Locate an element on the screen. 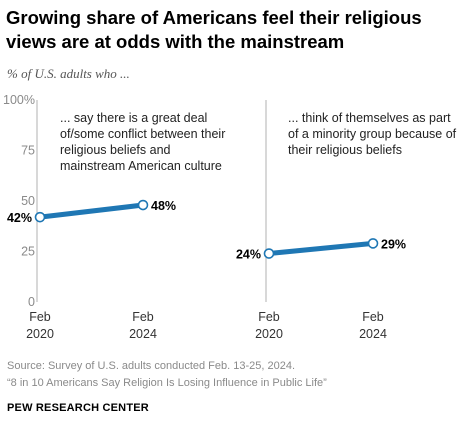 The width and height of the screenshot is (474, 436). series-annotation: their religious beliefs is located at coordinates (345, 150).